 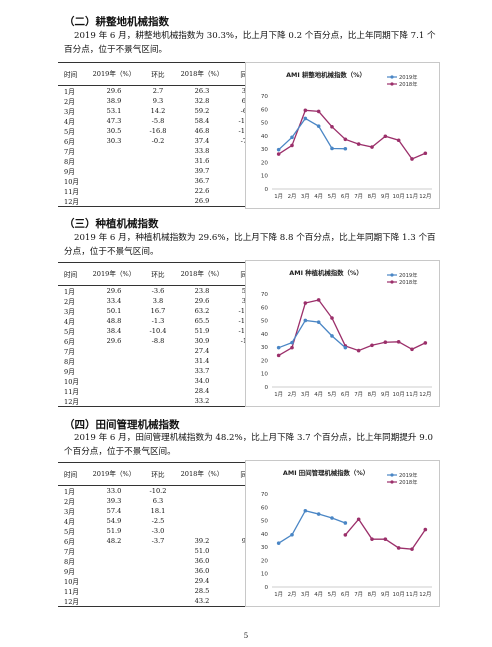 I want to click on y-tick-label: 60, so click(x=265, y=308).